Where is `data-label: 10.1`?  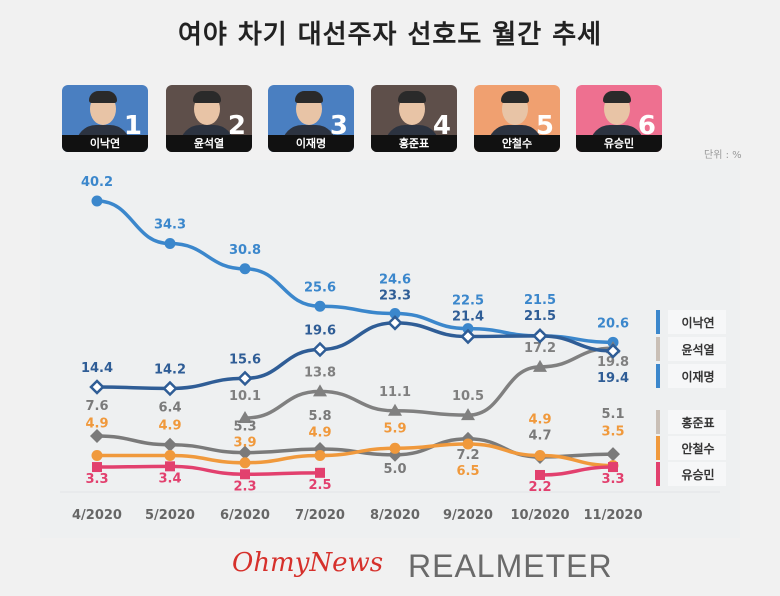 data-label: 10.1 is located at coordinates (245, 396).